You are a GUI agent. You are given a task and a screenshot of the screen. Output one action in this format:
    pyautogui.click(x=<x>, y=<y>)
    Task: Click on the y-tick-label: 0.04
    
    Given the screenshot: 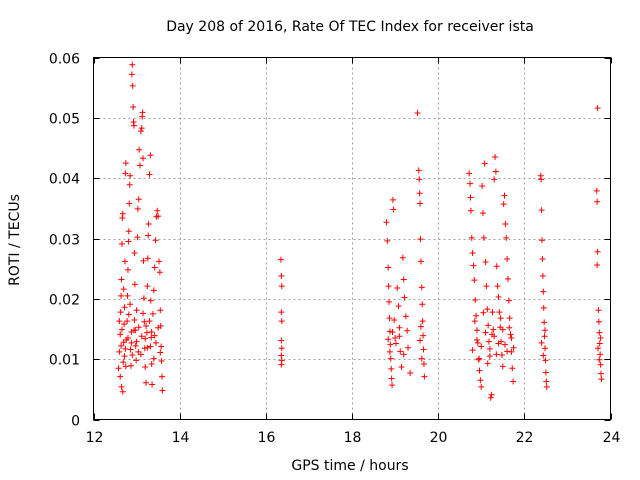 What is the action you would take?
    pyautogui.click(x=64, y=180)
    